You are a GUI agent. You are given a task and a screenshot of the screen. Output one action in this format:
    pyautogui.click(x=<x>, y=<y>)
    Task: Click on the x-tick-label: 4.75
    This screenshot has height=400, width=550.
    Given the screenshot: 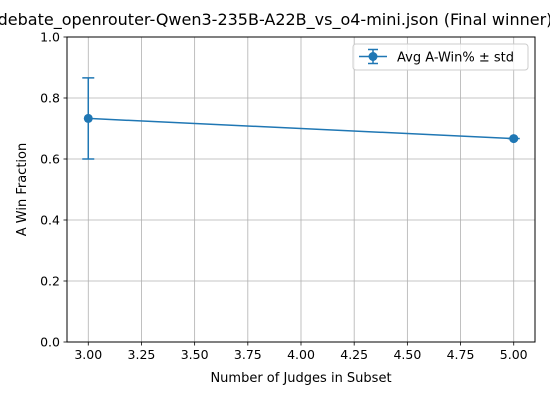 What is the action you would take?
    pyautogui.click(x=461, y=354)
    